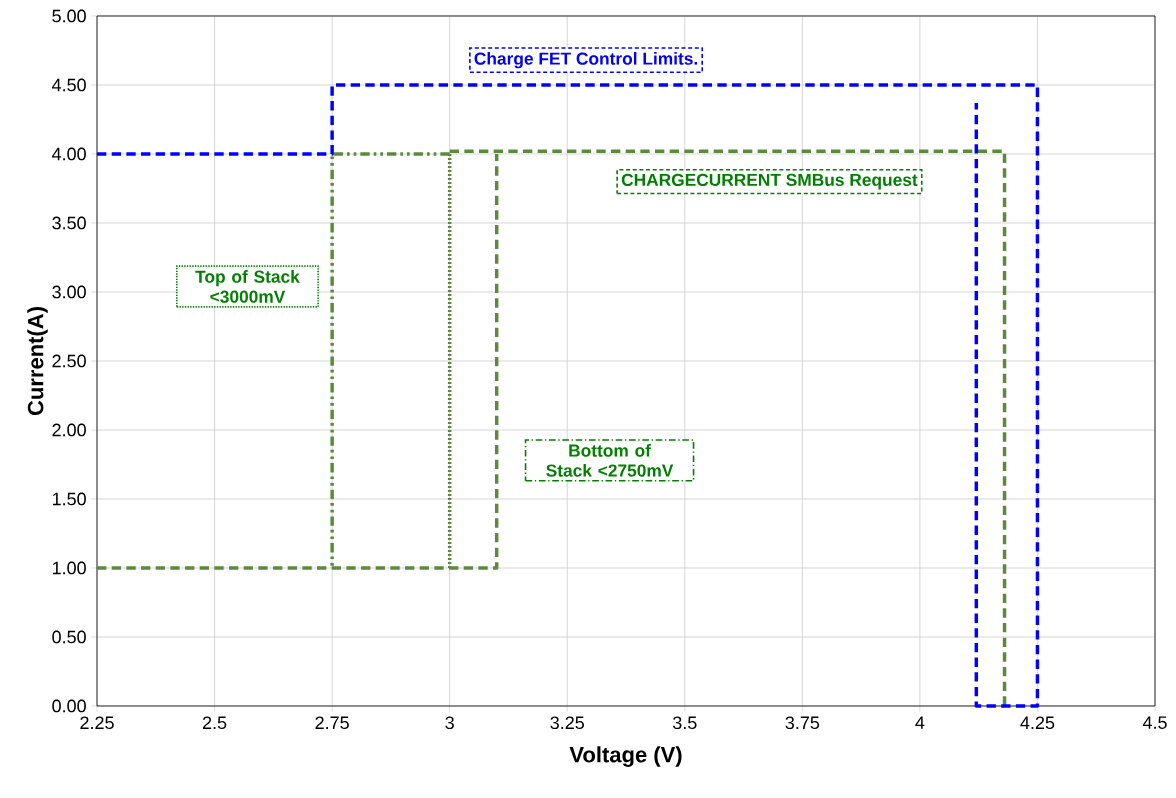 The image size is (1176, 798). Describe the element at coordinates (769, 181) in the screenshot. I see `annotation: CHARGECURRENT SMBus Request` at that location.